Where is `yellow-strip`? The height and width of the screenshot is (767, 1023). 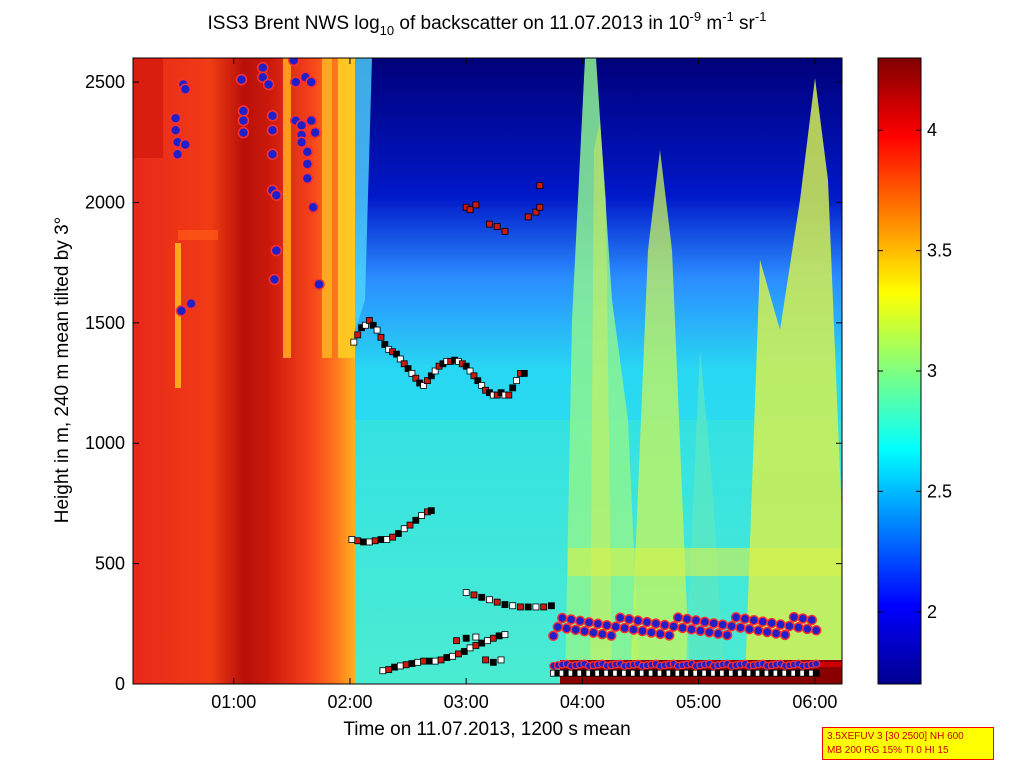
yellow-strip is located at coordinates (705, 562).